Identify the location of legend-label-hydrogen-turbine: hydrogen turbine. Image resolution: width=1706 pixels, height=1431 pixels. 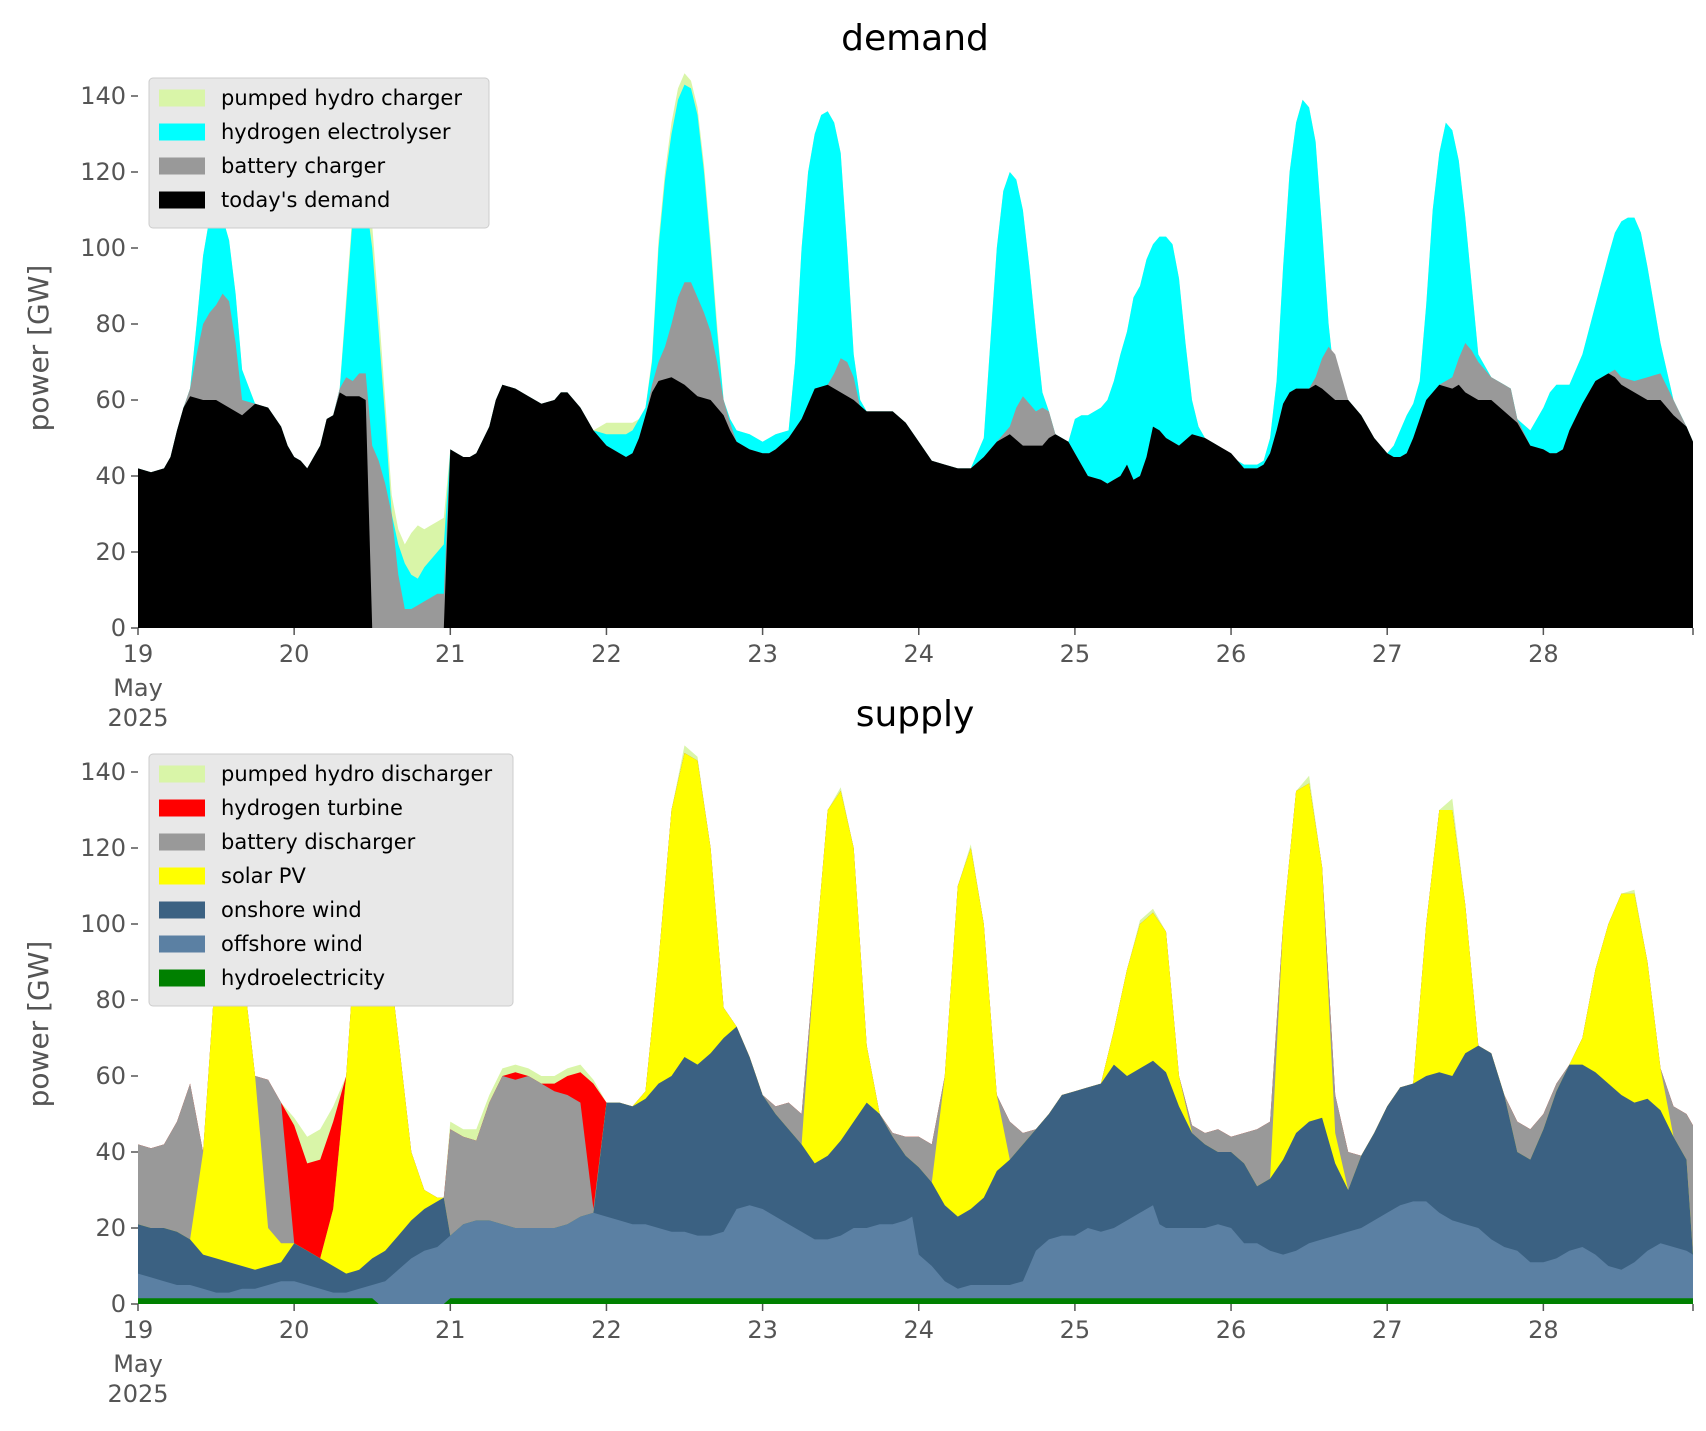
(312, 808).